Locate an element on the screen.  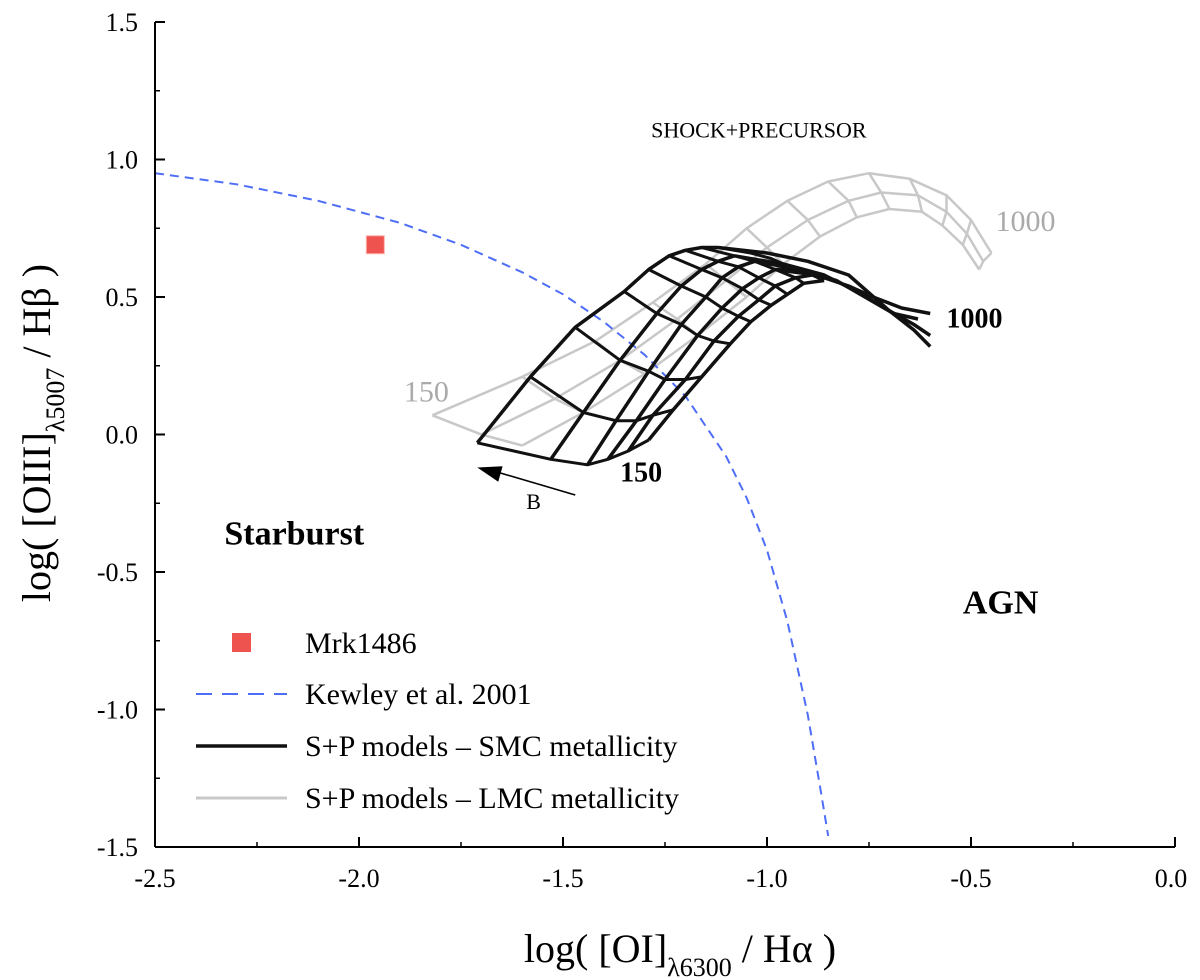
legend-label: S+P models – SMC metallicity is located at coordinates (491, 746).